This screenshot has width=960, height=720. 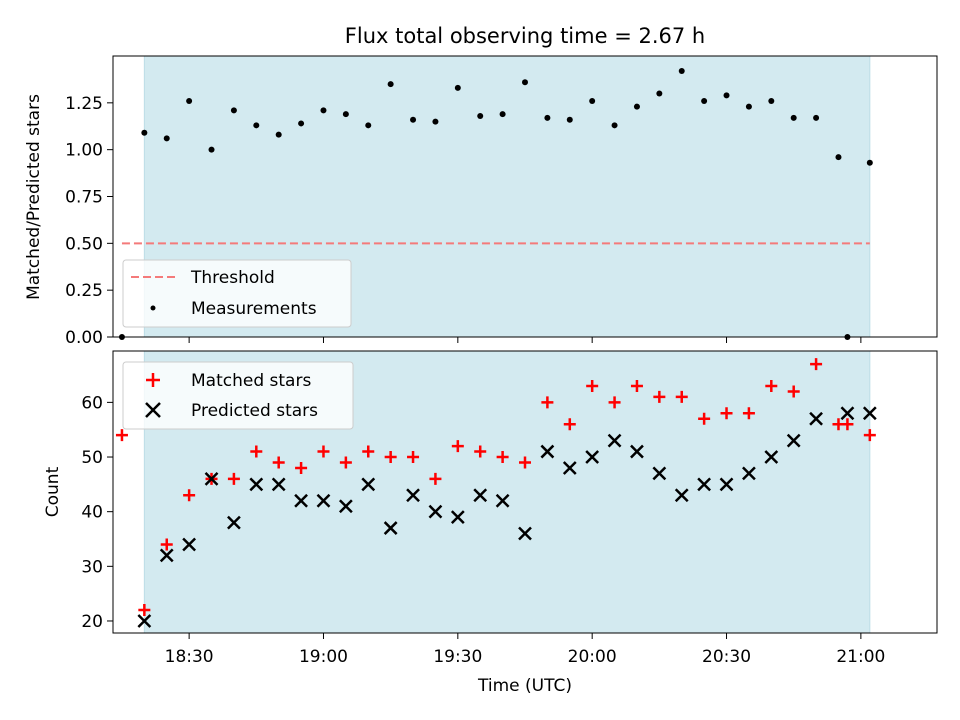 I want to click on x-tick-label: 20:00, so click(x=592, y=657).